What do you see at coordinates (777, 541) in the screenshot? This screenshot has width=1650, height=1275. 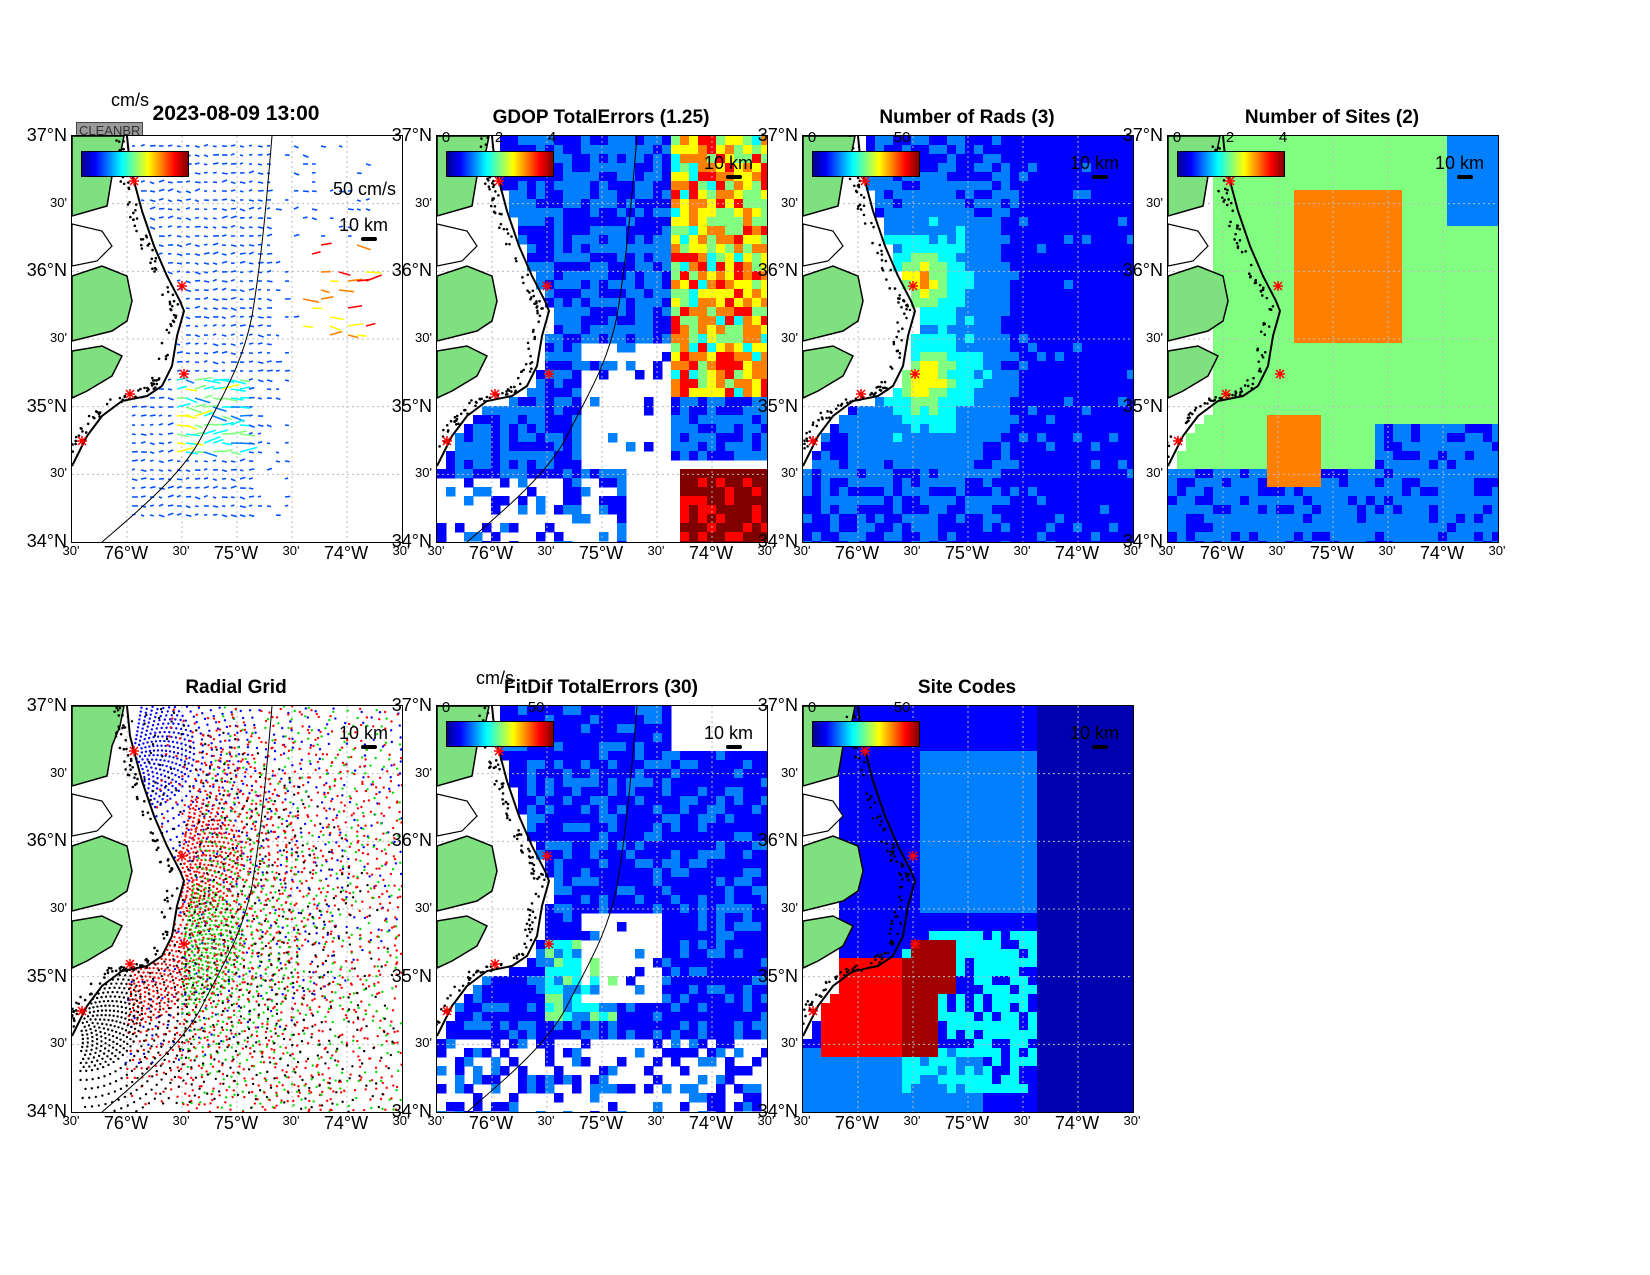 I see `latitude-label: 34°N` at bounding box center [777, 541].